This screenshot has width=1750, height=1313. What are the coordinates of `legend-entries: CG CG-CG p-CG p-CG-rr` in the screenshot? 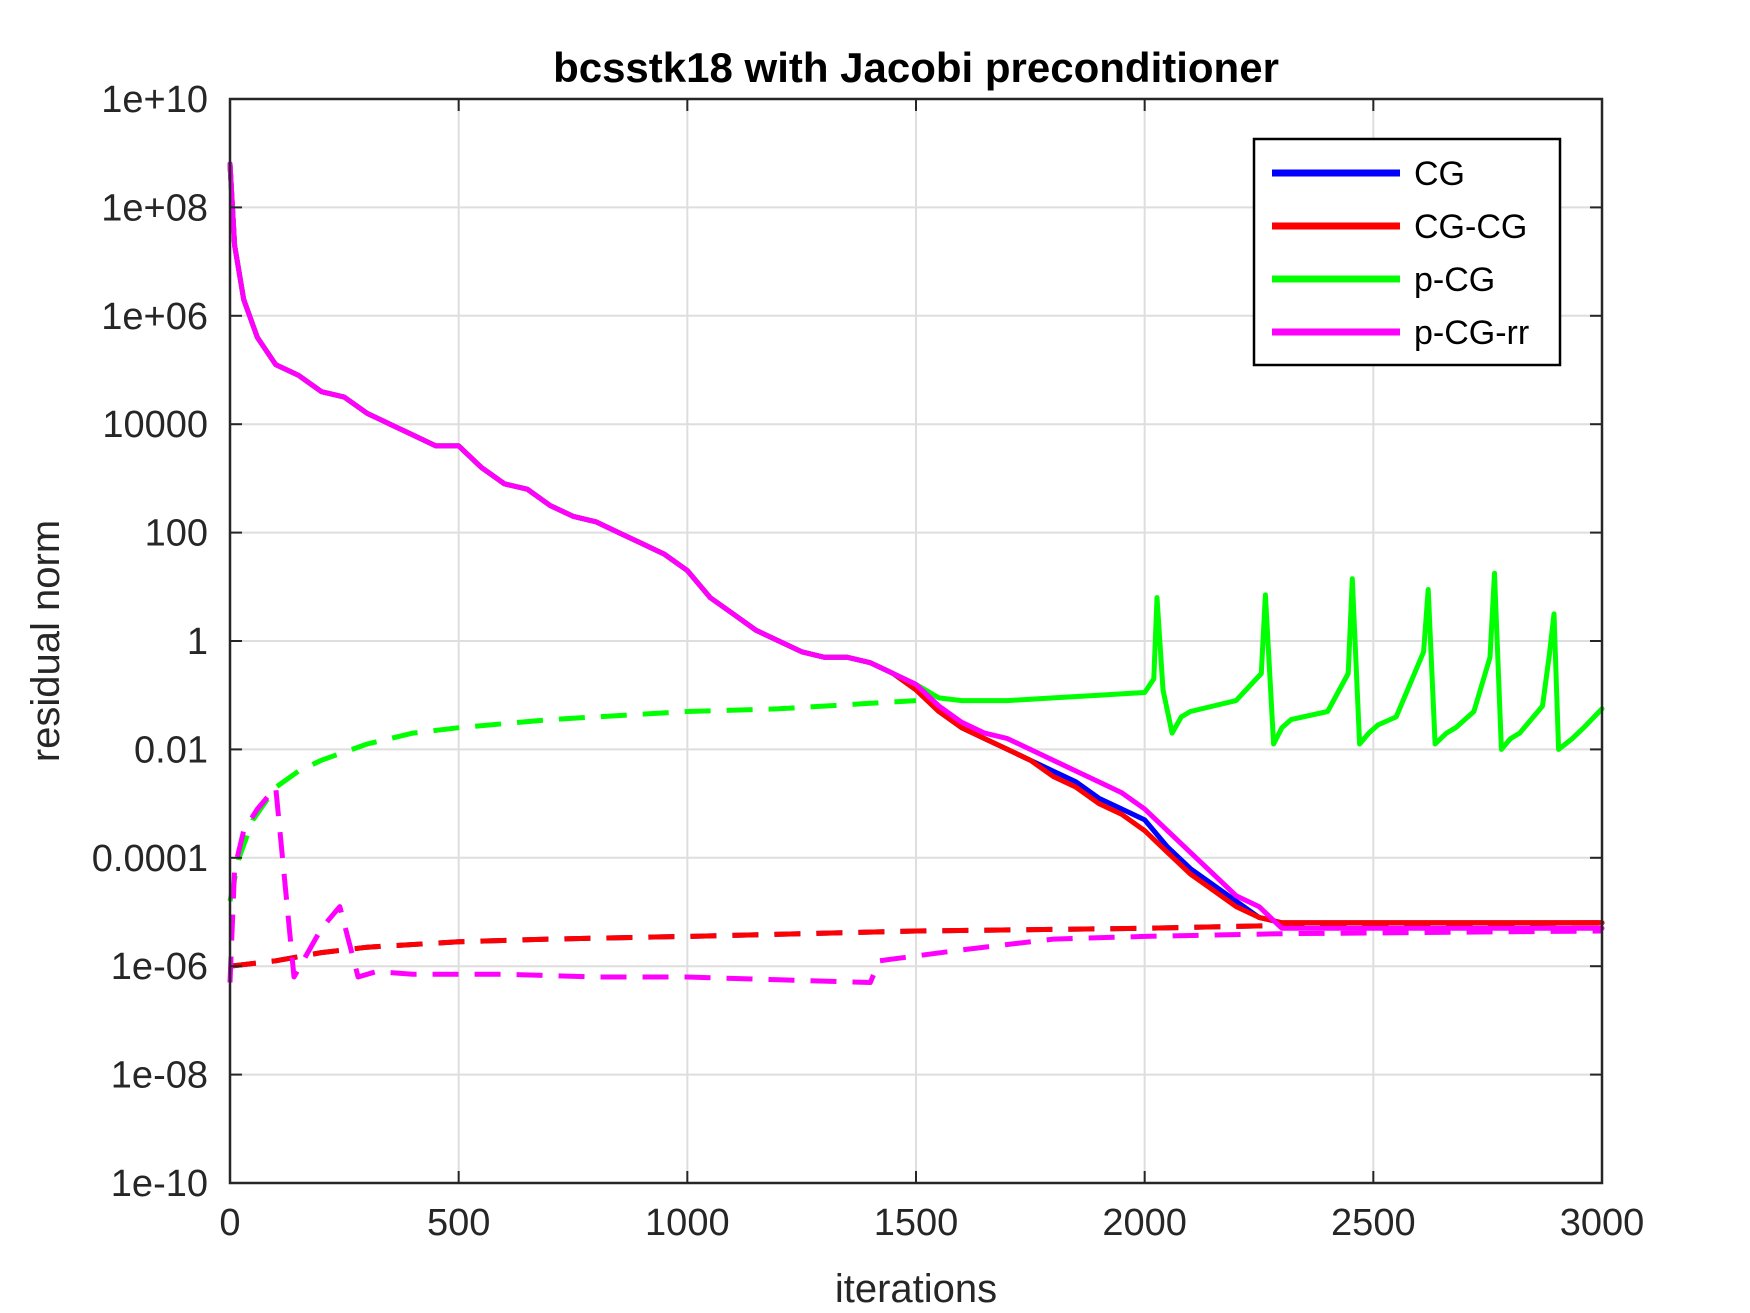 It's located at (1400, 253).